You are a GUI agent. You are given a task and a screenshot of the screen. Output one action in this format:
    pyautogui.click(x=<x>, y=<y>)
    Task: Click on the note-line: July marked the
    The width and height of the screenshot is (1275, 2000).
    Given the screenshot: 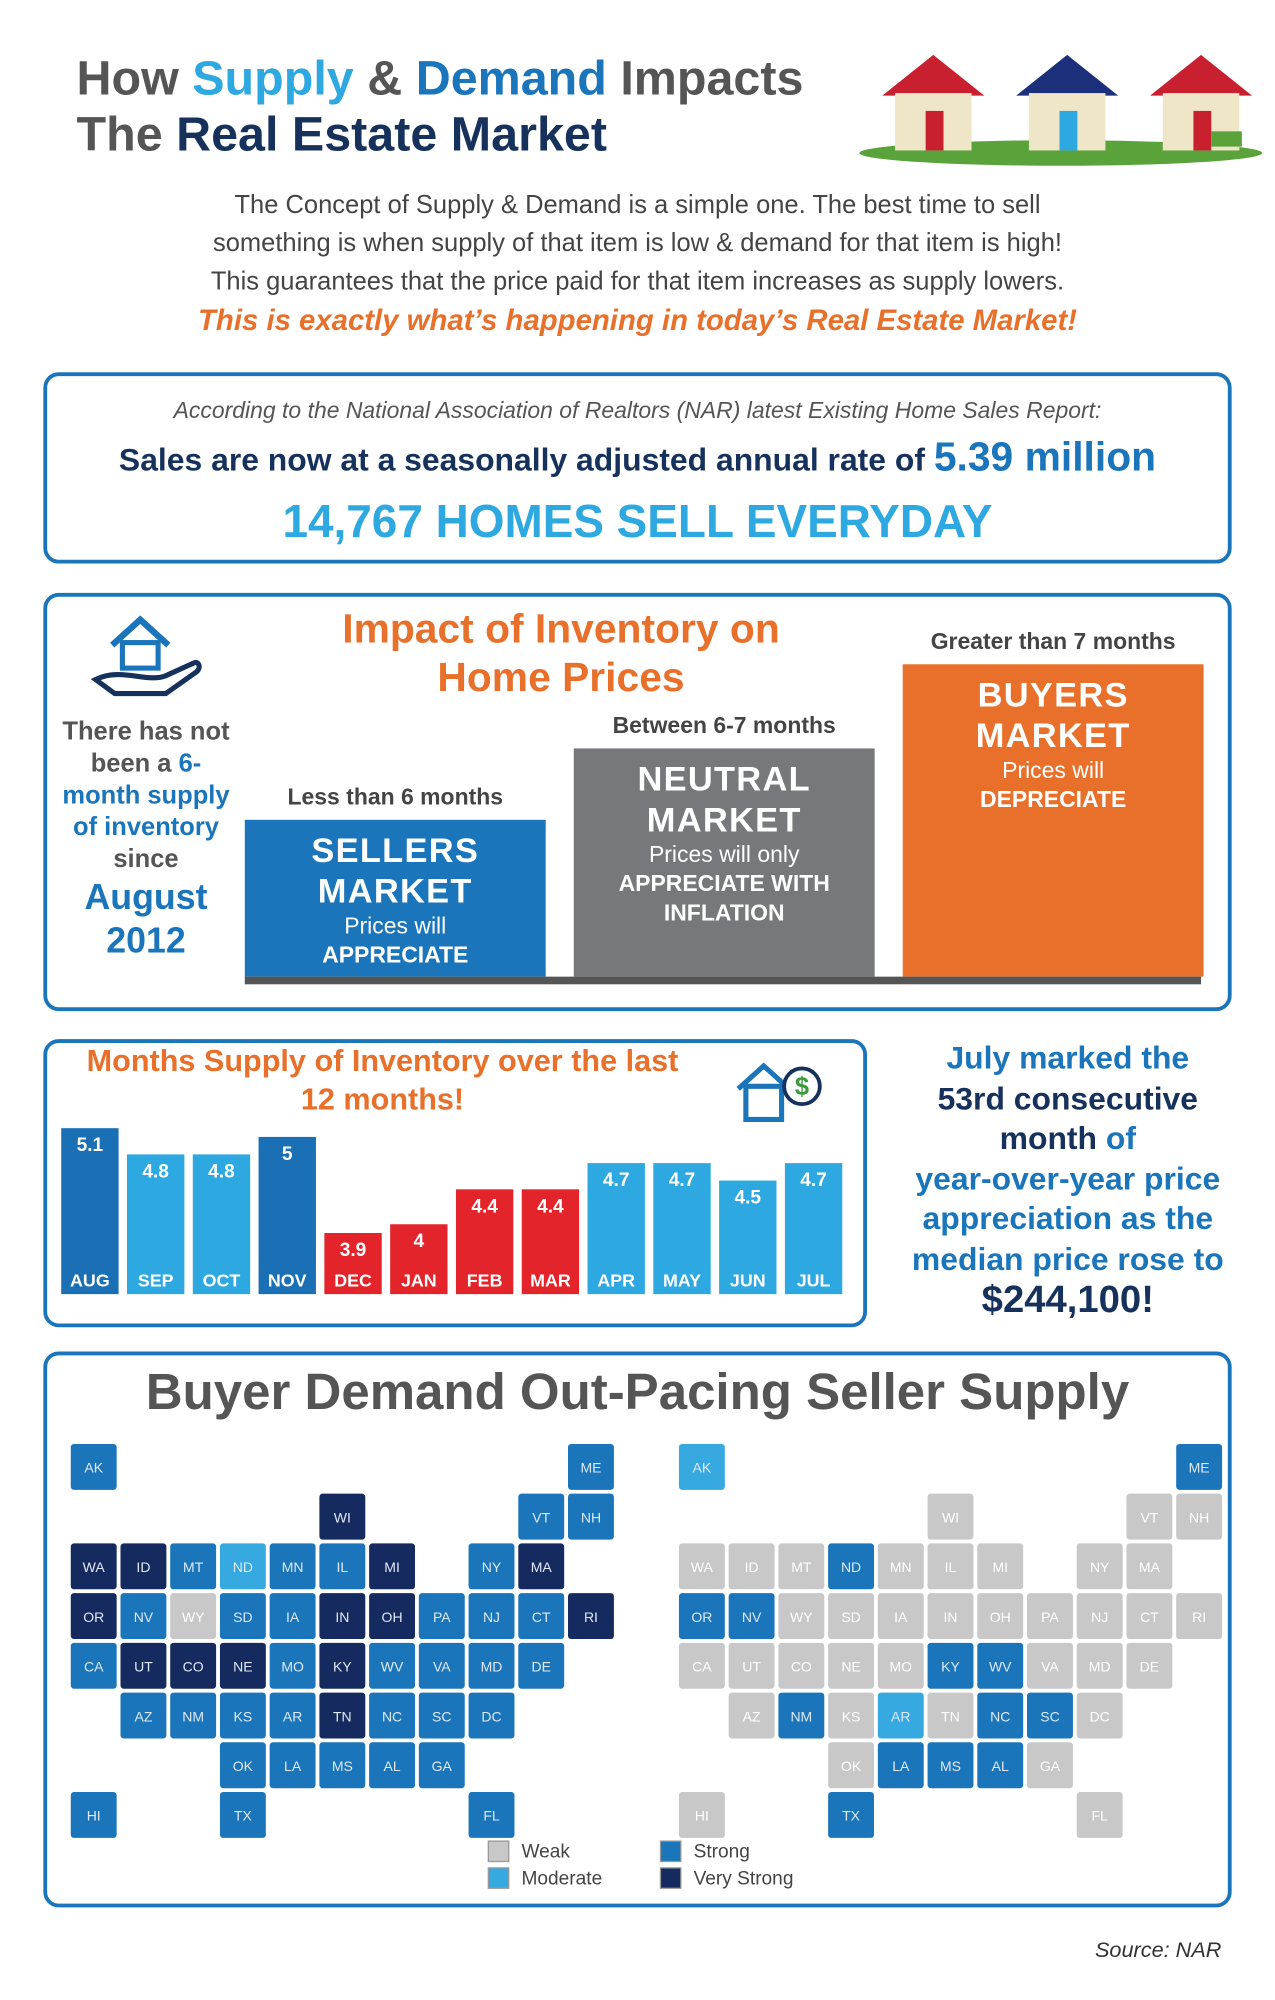 What is the action you would take?
    pyautogui.click(x=1068, y=1058)
    